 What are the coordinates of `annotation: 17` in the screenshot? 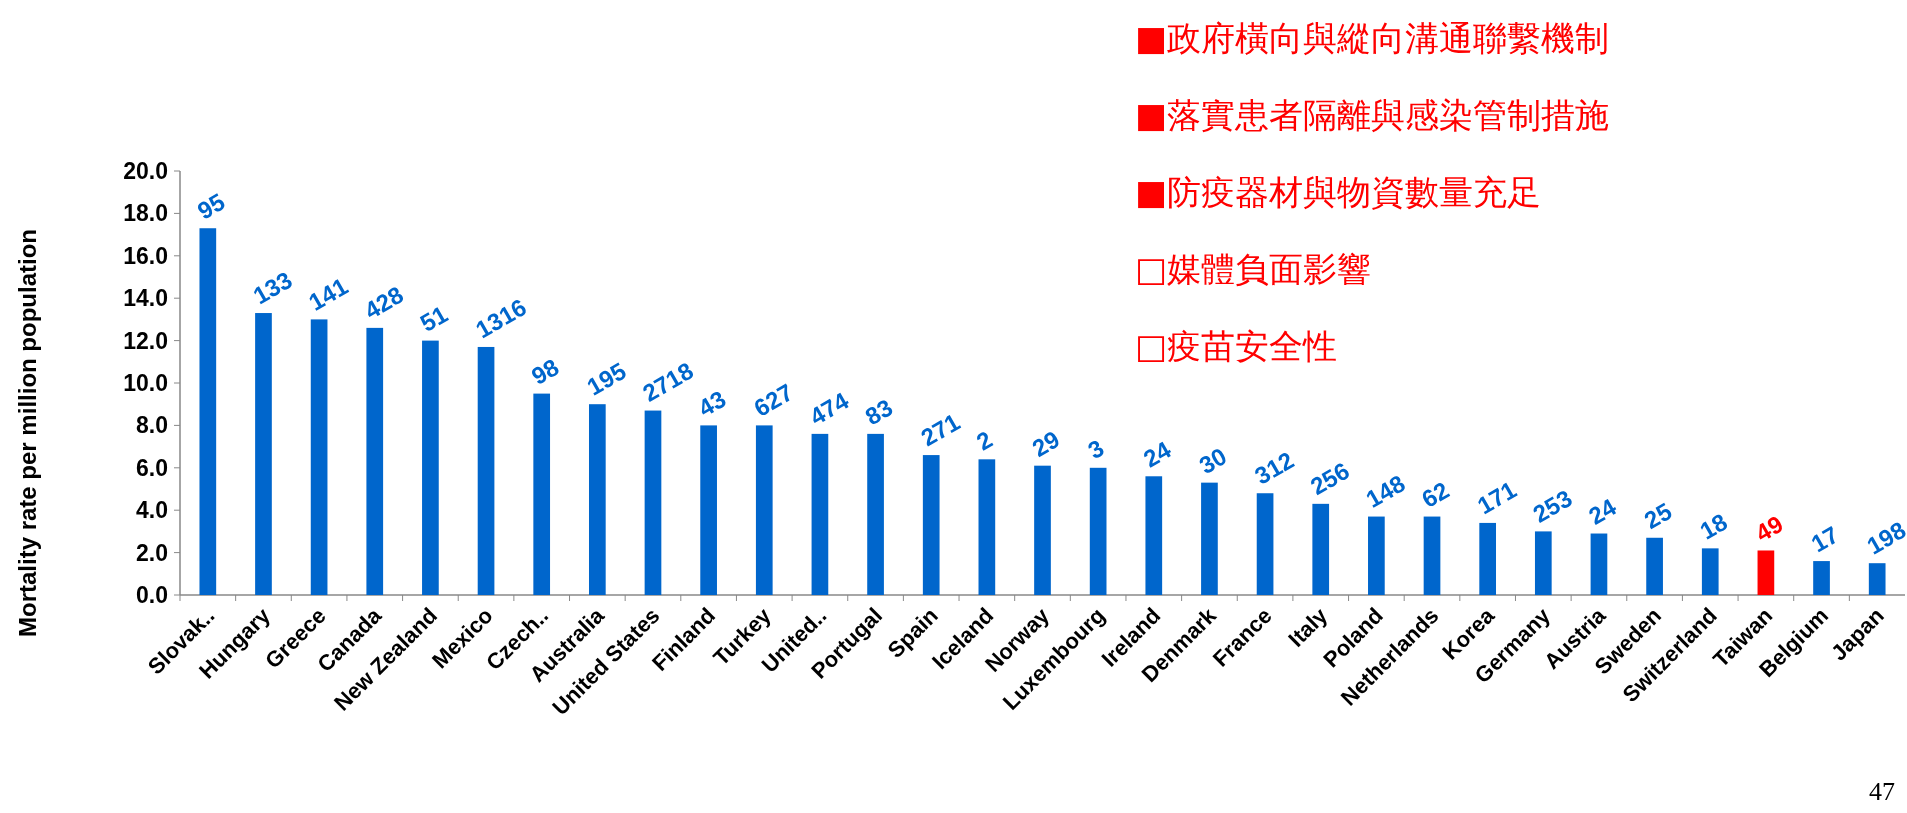 It's located at (1825, 539).